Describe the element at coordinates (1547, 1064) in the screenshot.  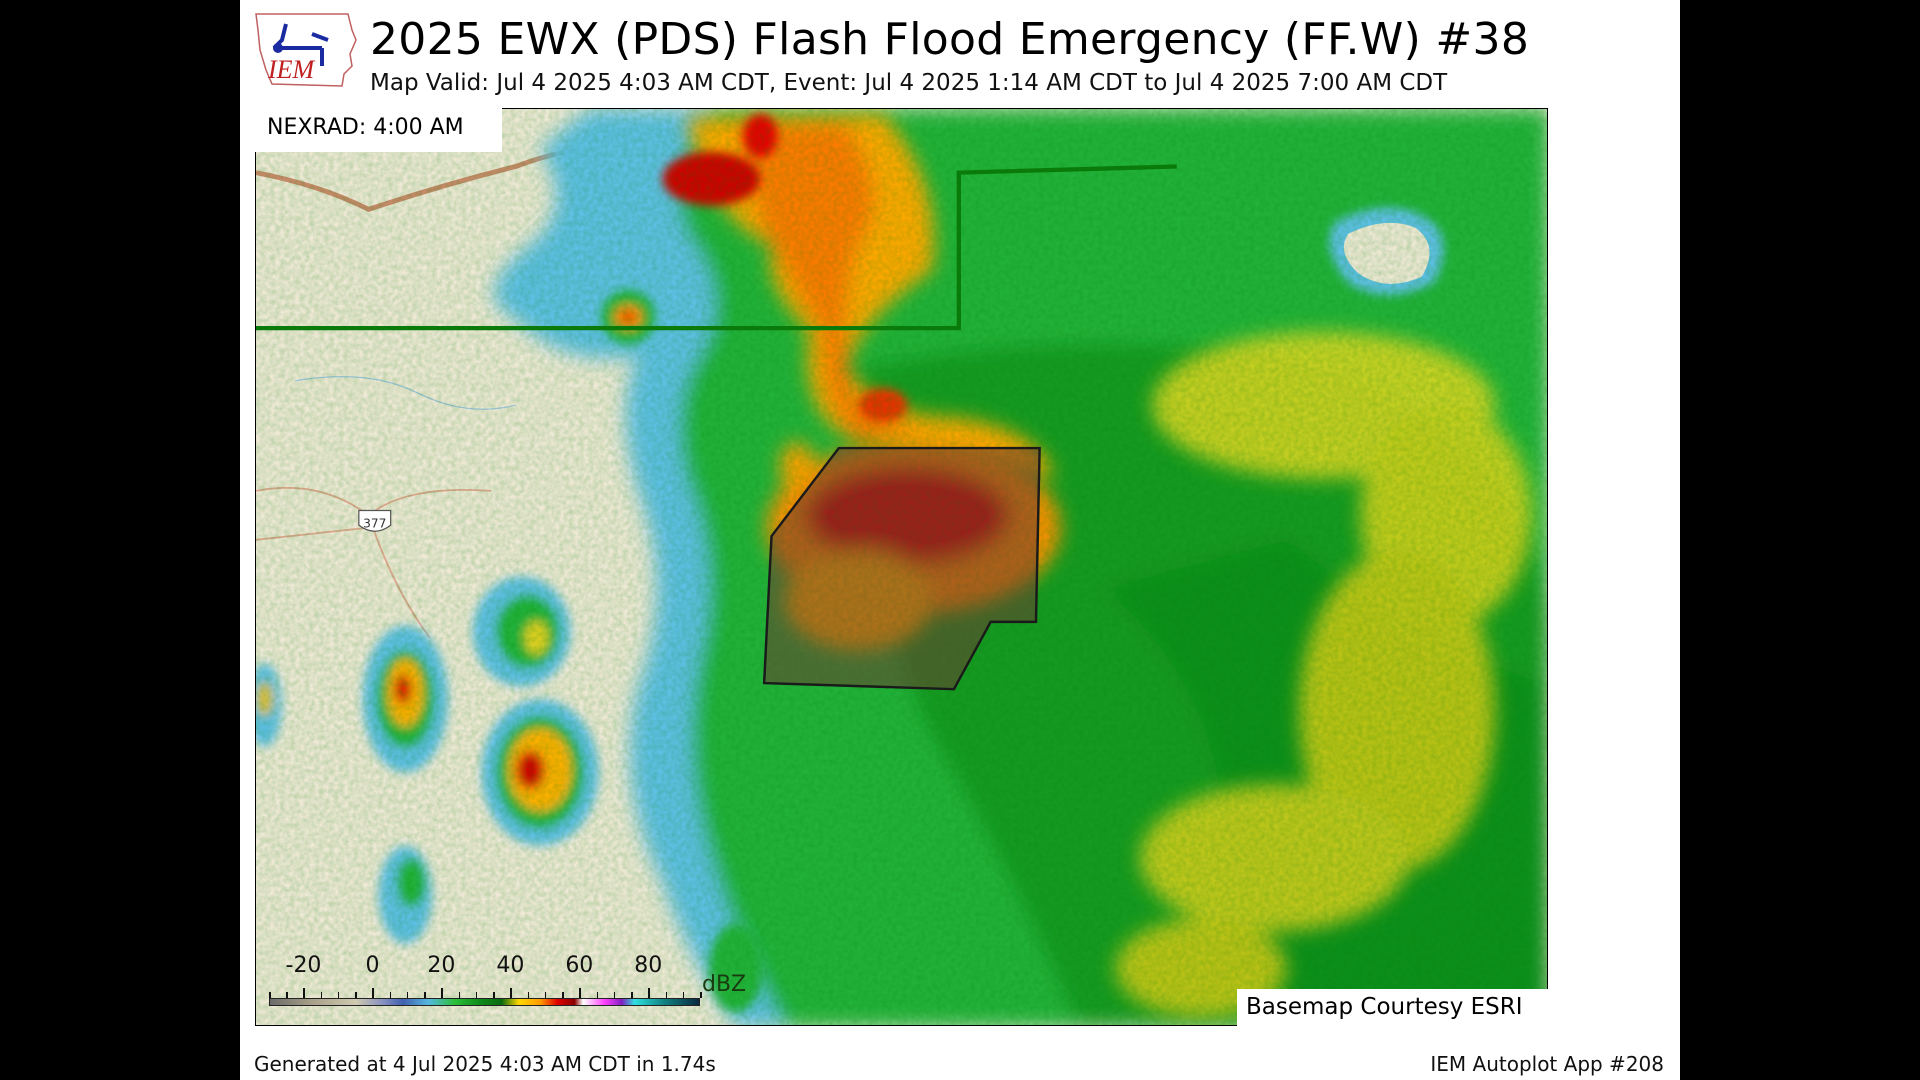
I see `app-credit: IEM Autoplot App #208` at that location.